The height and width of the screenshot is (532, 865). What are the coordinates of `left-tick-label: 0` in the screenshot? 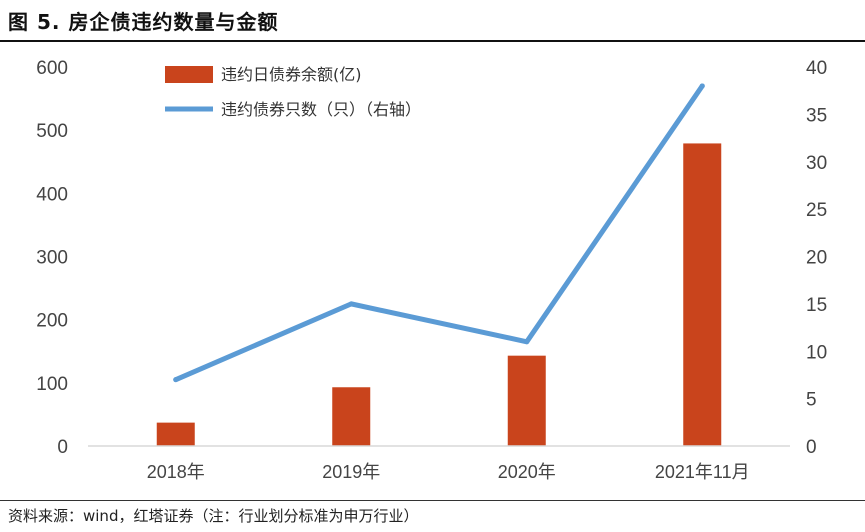 It's located at (62, 447).